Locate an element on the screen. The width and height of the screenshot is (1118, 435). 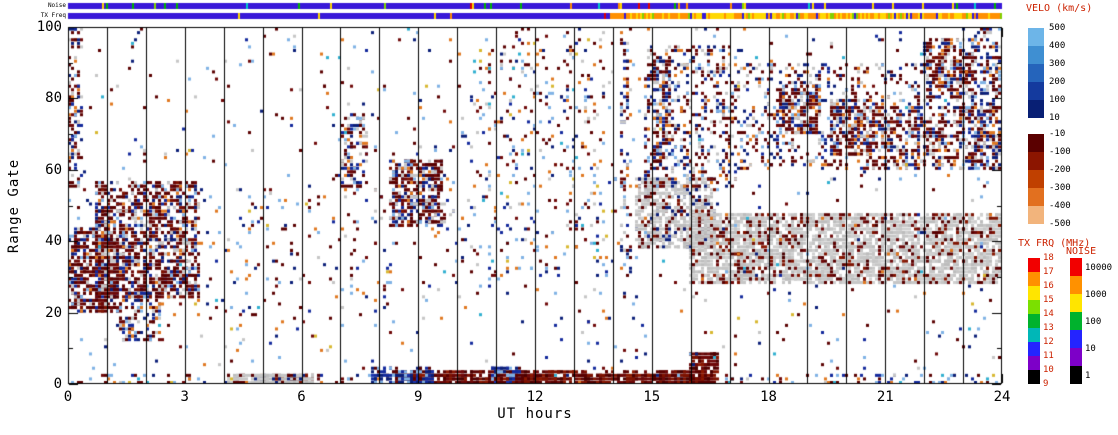
x-tick-label: 21 is located at coordinates (885, 397).